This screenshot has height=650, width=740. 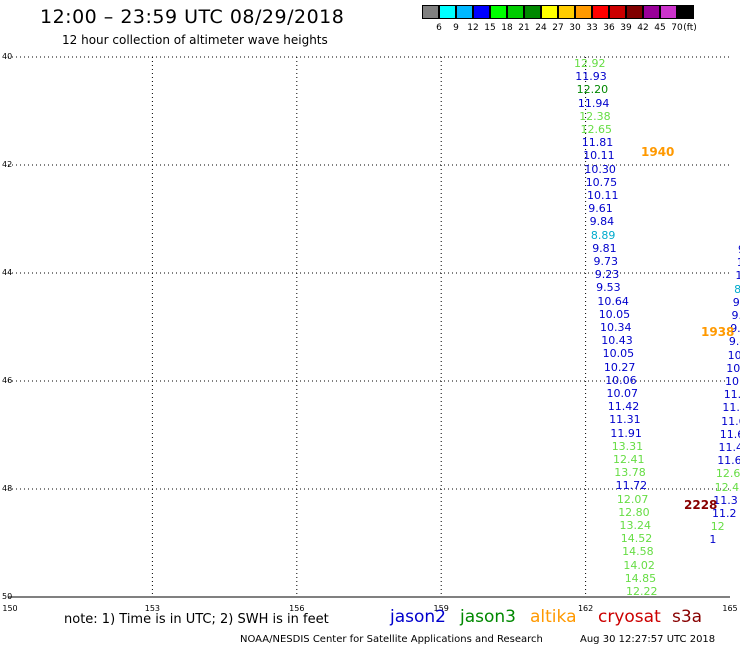 I want to click on wave-height-value: 11.2, so click(x=724, y=513).